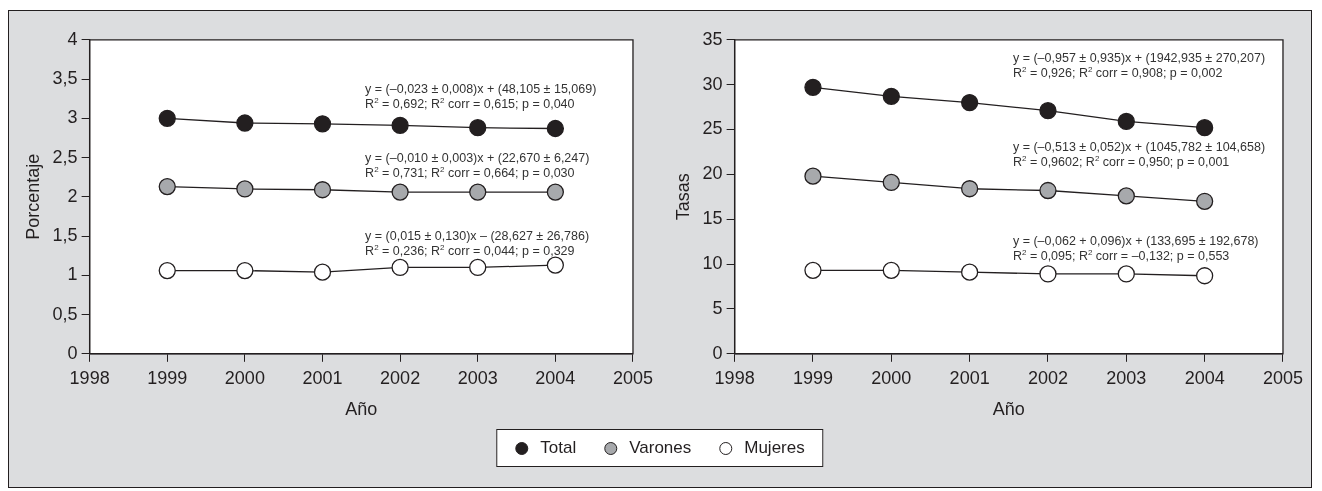  What do you see at coordinates (1139, 66) in the screenshot?
I see `annotation: y = (–0,957 ± 0,935)x + (1942,935 ± 270,207) R$^{2}$ = 0,926; R$^{2}$ corr = 0,908; p = 0,002` at bounding box center [1139, 66].